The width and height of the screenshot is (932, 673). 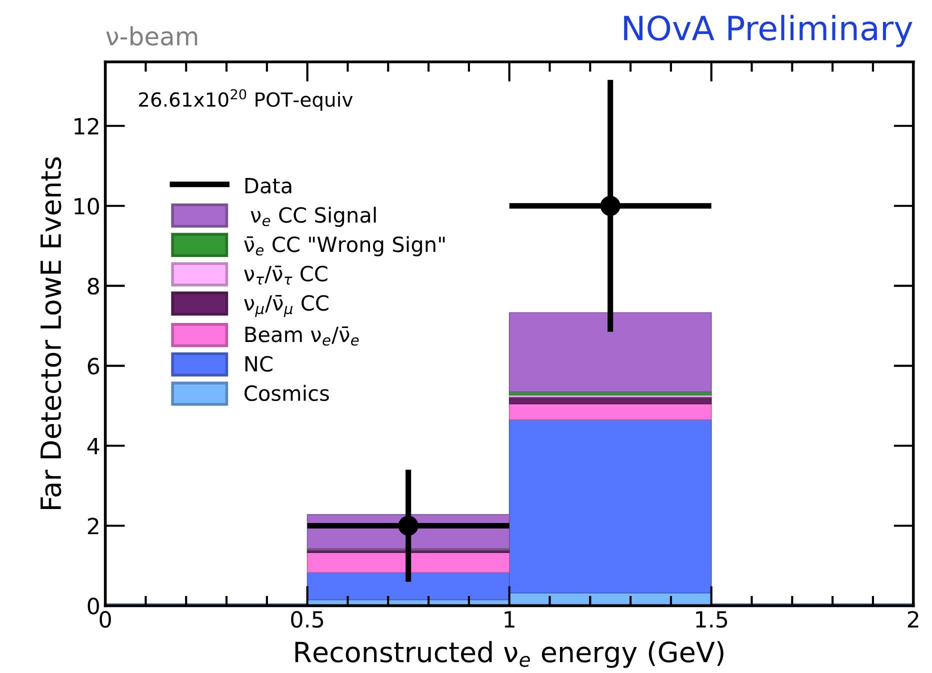 What do you see at coordinates (268, 186) in the screenshot?
I see `legend-label: Data` at bounding box center [268, 186].